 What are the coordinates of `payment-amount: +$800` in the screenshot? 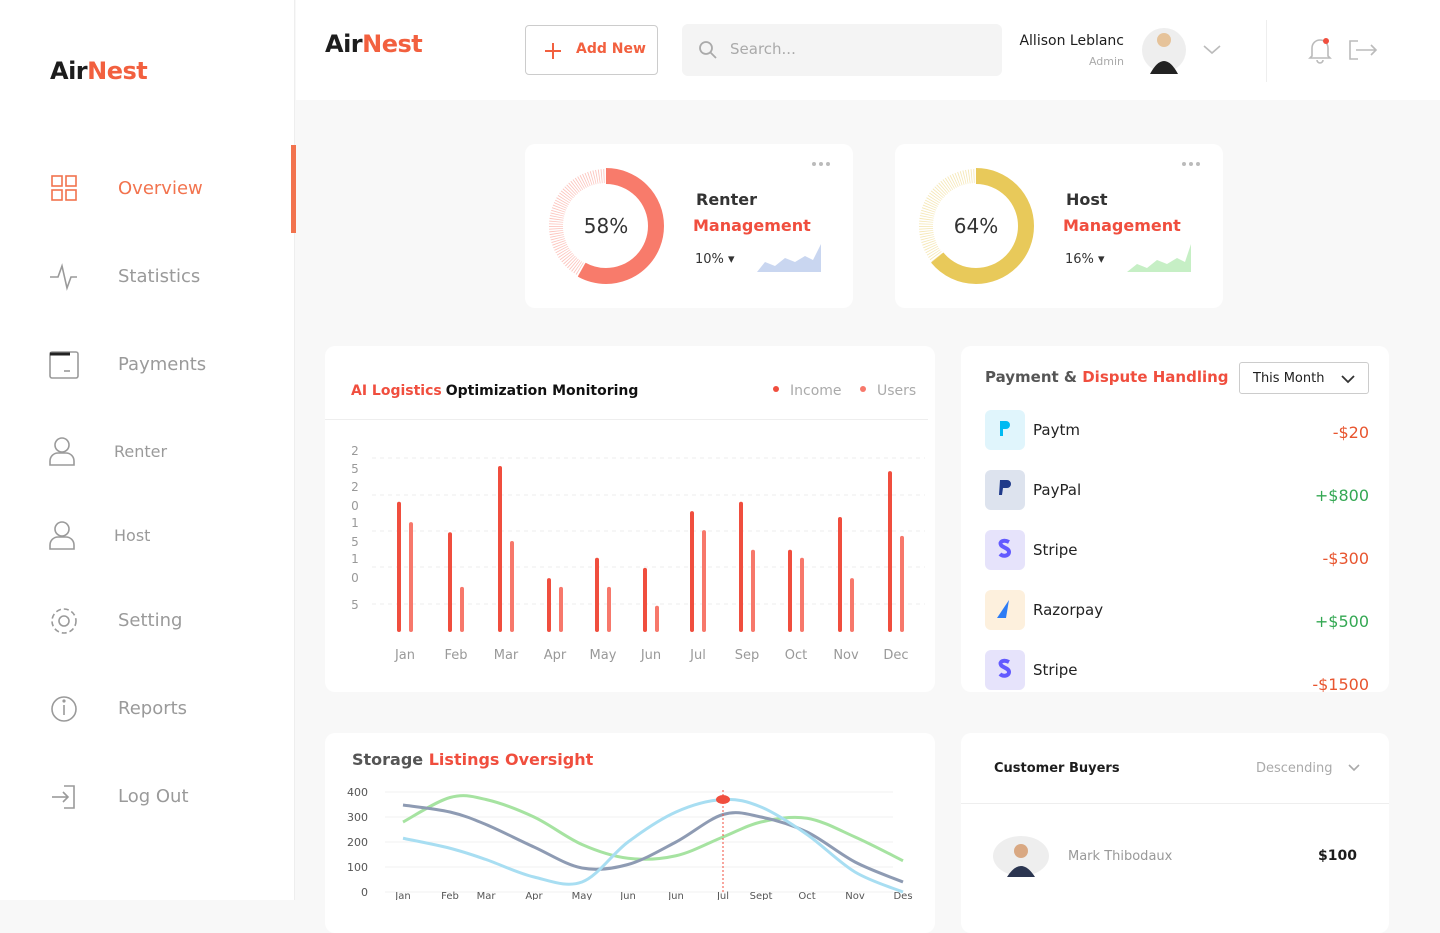 It's located at (1341, 495).